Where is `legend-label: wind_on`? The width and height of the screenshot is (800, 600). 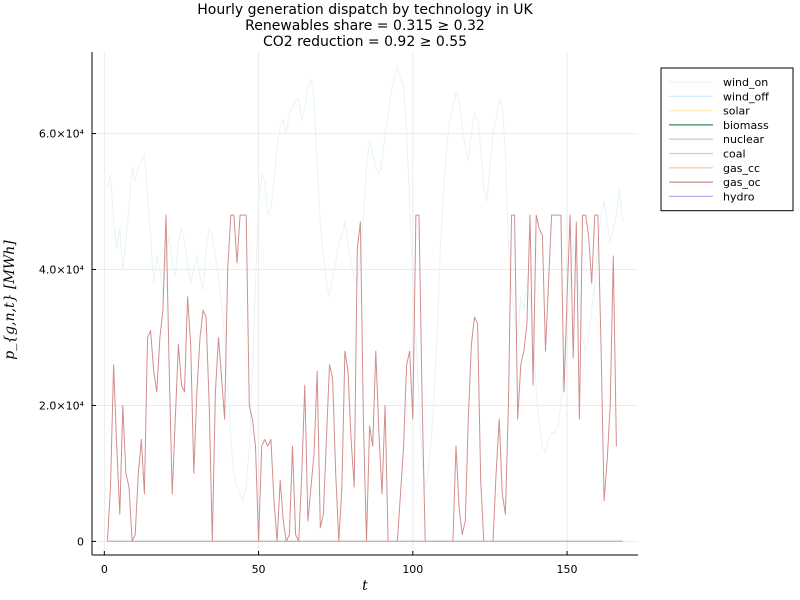
legend-label: wind_on is located at coordinates (745, 82).